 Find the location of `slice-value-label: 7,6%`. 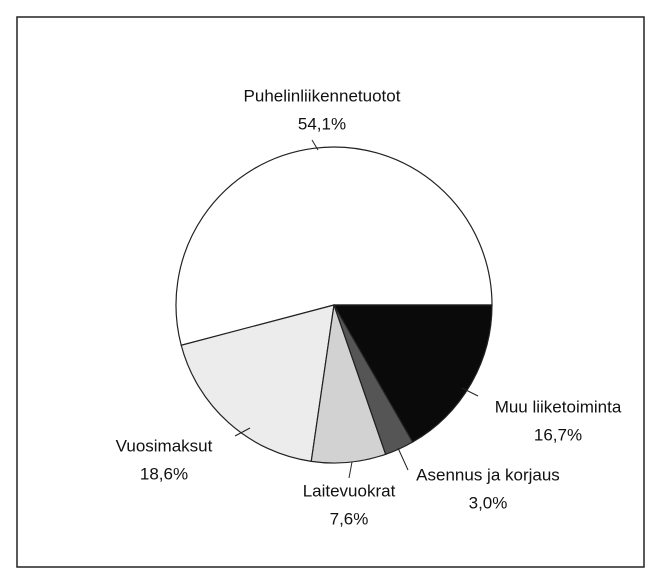

slice-value-label: 7,6% is located at coordinates (349, 518).